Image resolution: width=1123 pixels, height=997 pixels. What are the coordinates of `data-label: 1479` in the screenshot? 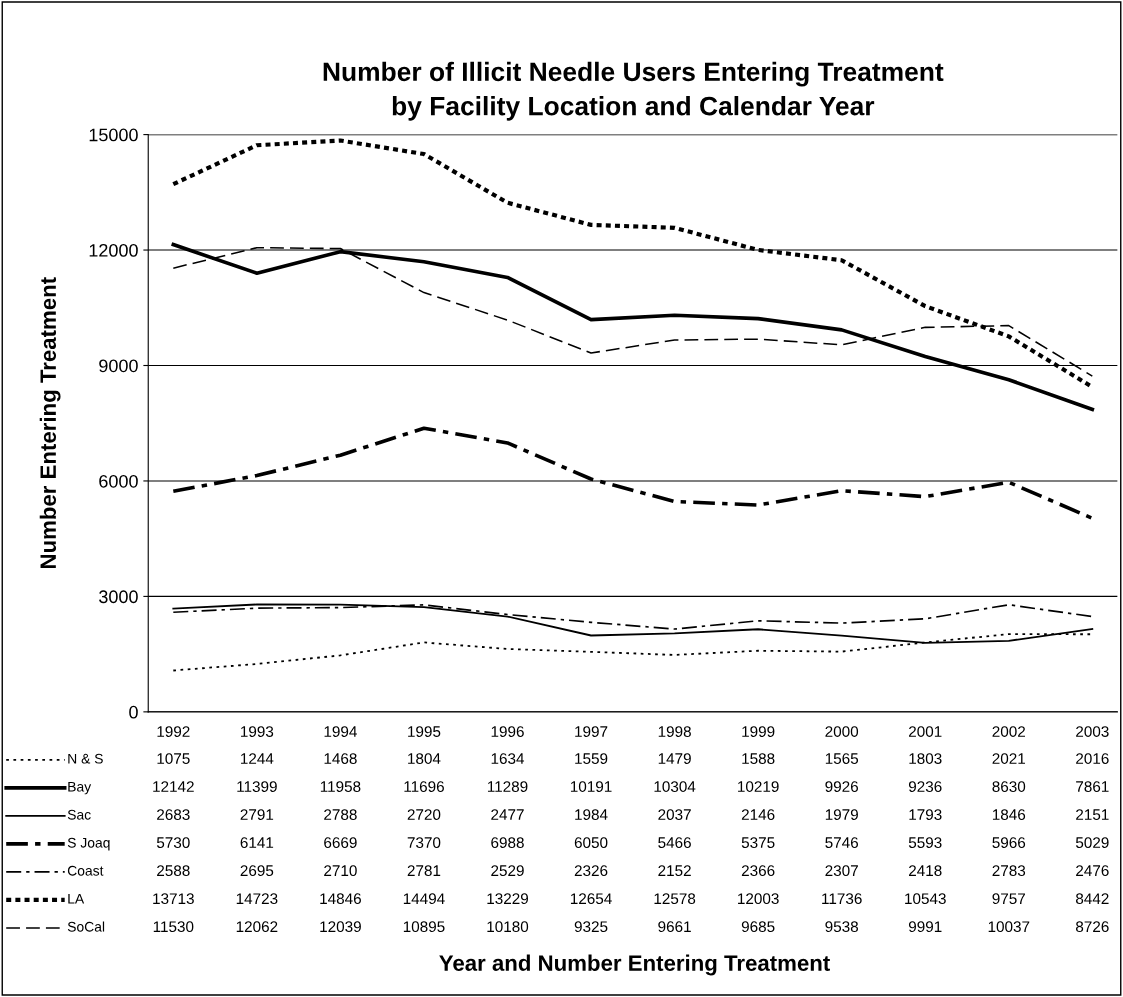 It's located at (674, 758).